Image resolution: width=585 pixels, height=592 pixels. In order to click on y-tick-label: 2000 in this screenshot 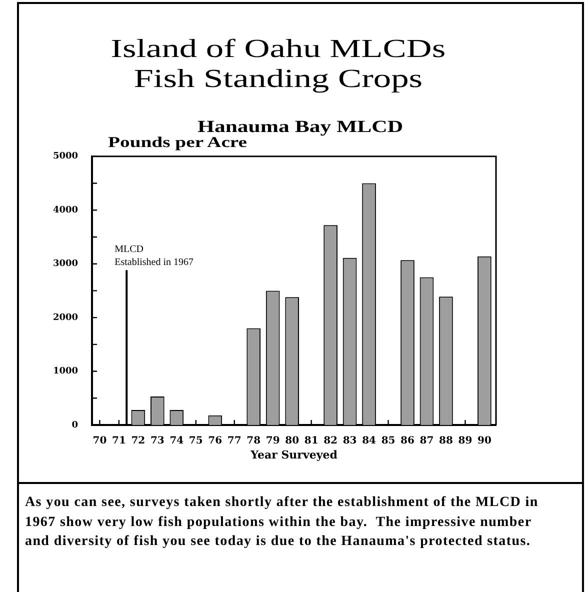, I will do `click(65, 317)`.